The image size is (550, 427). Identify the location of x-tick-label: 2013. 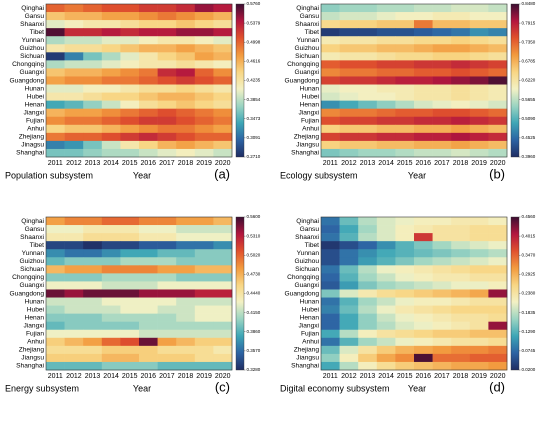
(368, 163).